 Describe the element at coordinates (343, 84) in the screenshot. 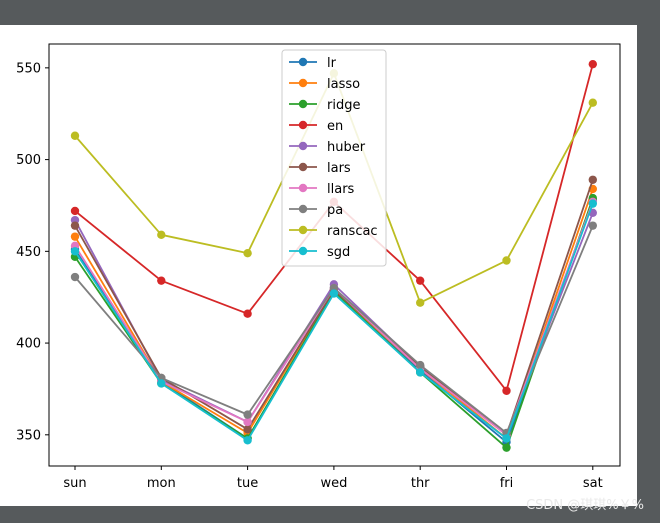

I see `legend-label-lasso: lasso` at that location.